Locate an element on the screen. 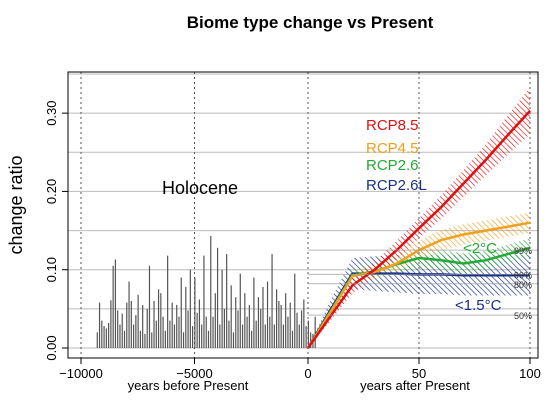 The width and height of the screenshot is (553, 400). legend-entry-rcp26: RCP2.6 is located at coordinates (392, 165).